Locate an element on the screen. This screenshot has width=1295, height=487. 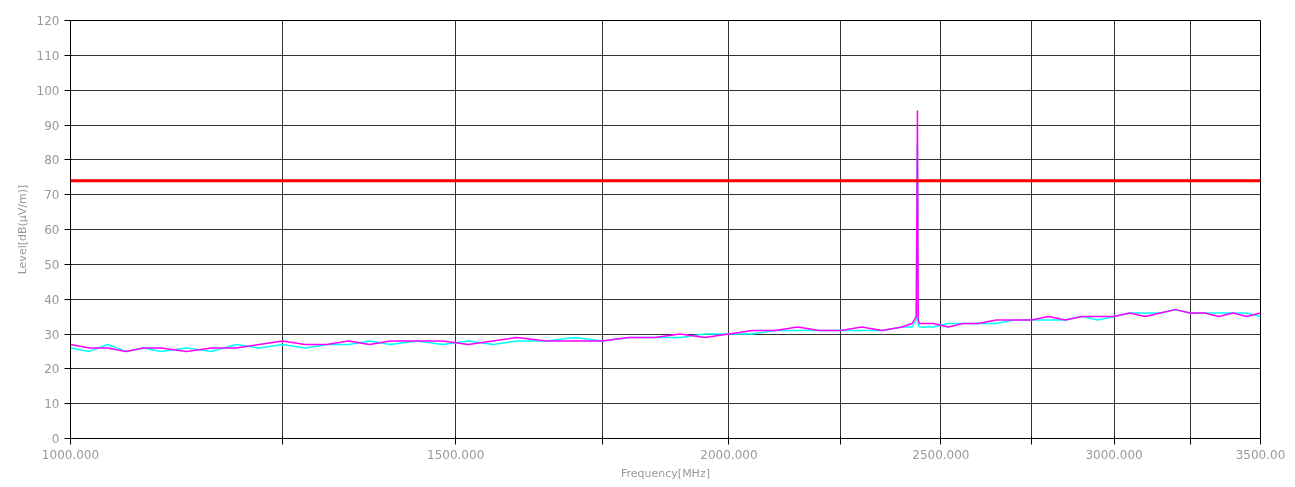
x-tick-label: 1000.000 is located at coordinates (70, 454).